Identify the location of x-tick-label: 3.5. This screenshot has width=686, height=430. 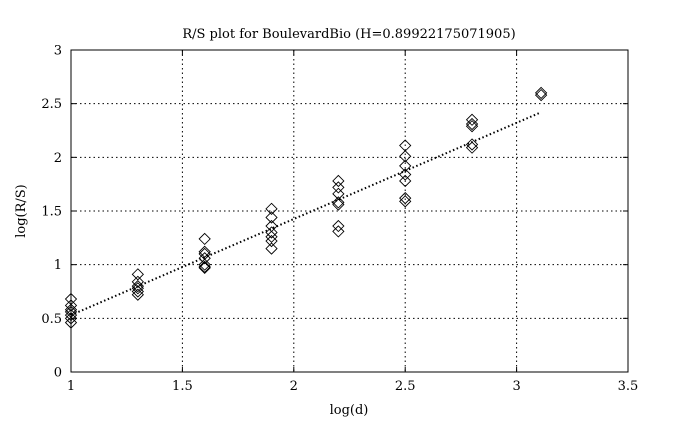
(628, 386).